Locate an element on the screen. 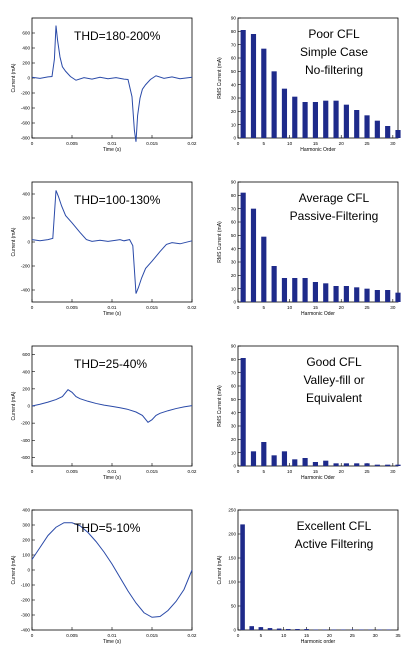  y-tick-label: 300 is located at coordinates (26, 525).